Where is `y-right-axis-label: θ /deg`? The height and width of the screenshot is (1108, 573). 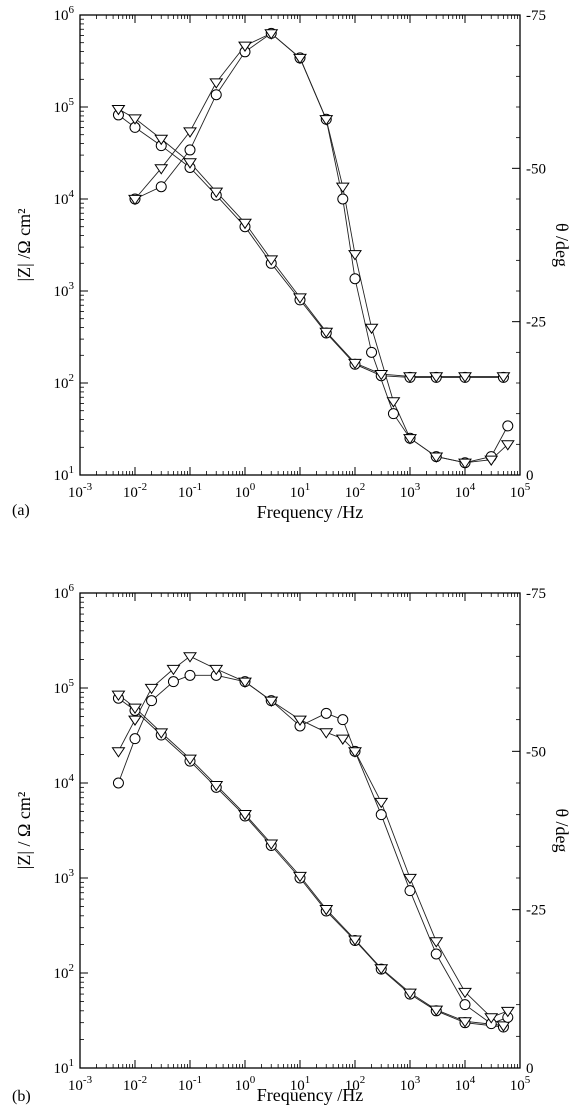 y-right-axis-label: θ /deg is located at coordinates (562, 245).